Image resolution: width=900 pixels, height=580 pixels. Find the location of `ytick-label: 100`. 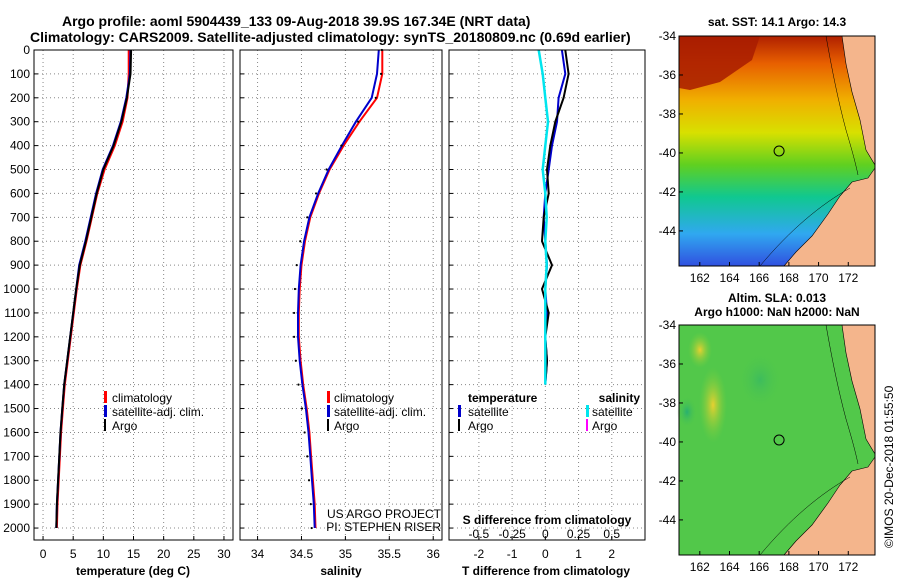

ytick-label: 100 is located at coordinates (20, 74).